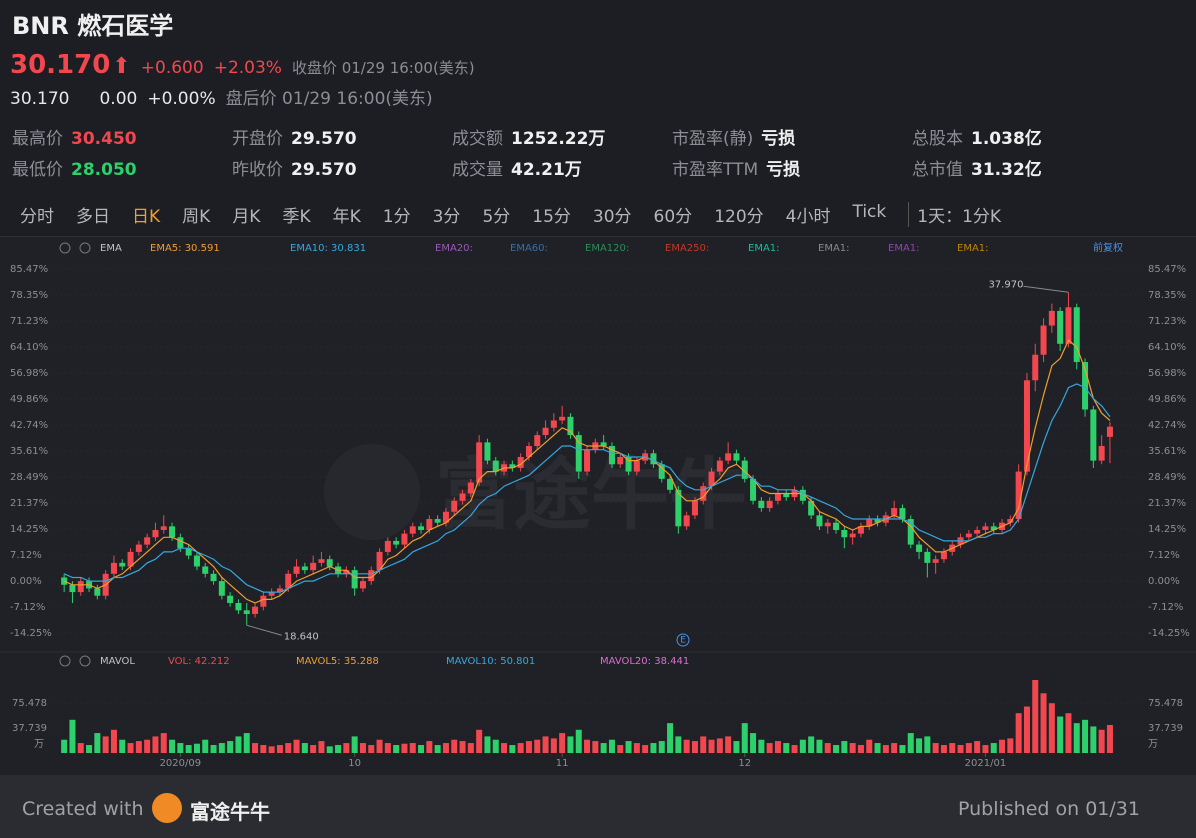  Describe the element at coordinates (591, 495) in the screenshot. I see `watermark: 富途牛牛` at that location.